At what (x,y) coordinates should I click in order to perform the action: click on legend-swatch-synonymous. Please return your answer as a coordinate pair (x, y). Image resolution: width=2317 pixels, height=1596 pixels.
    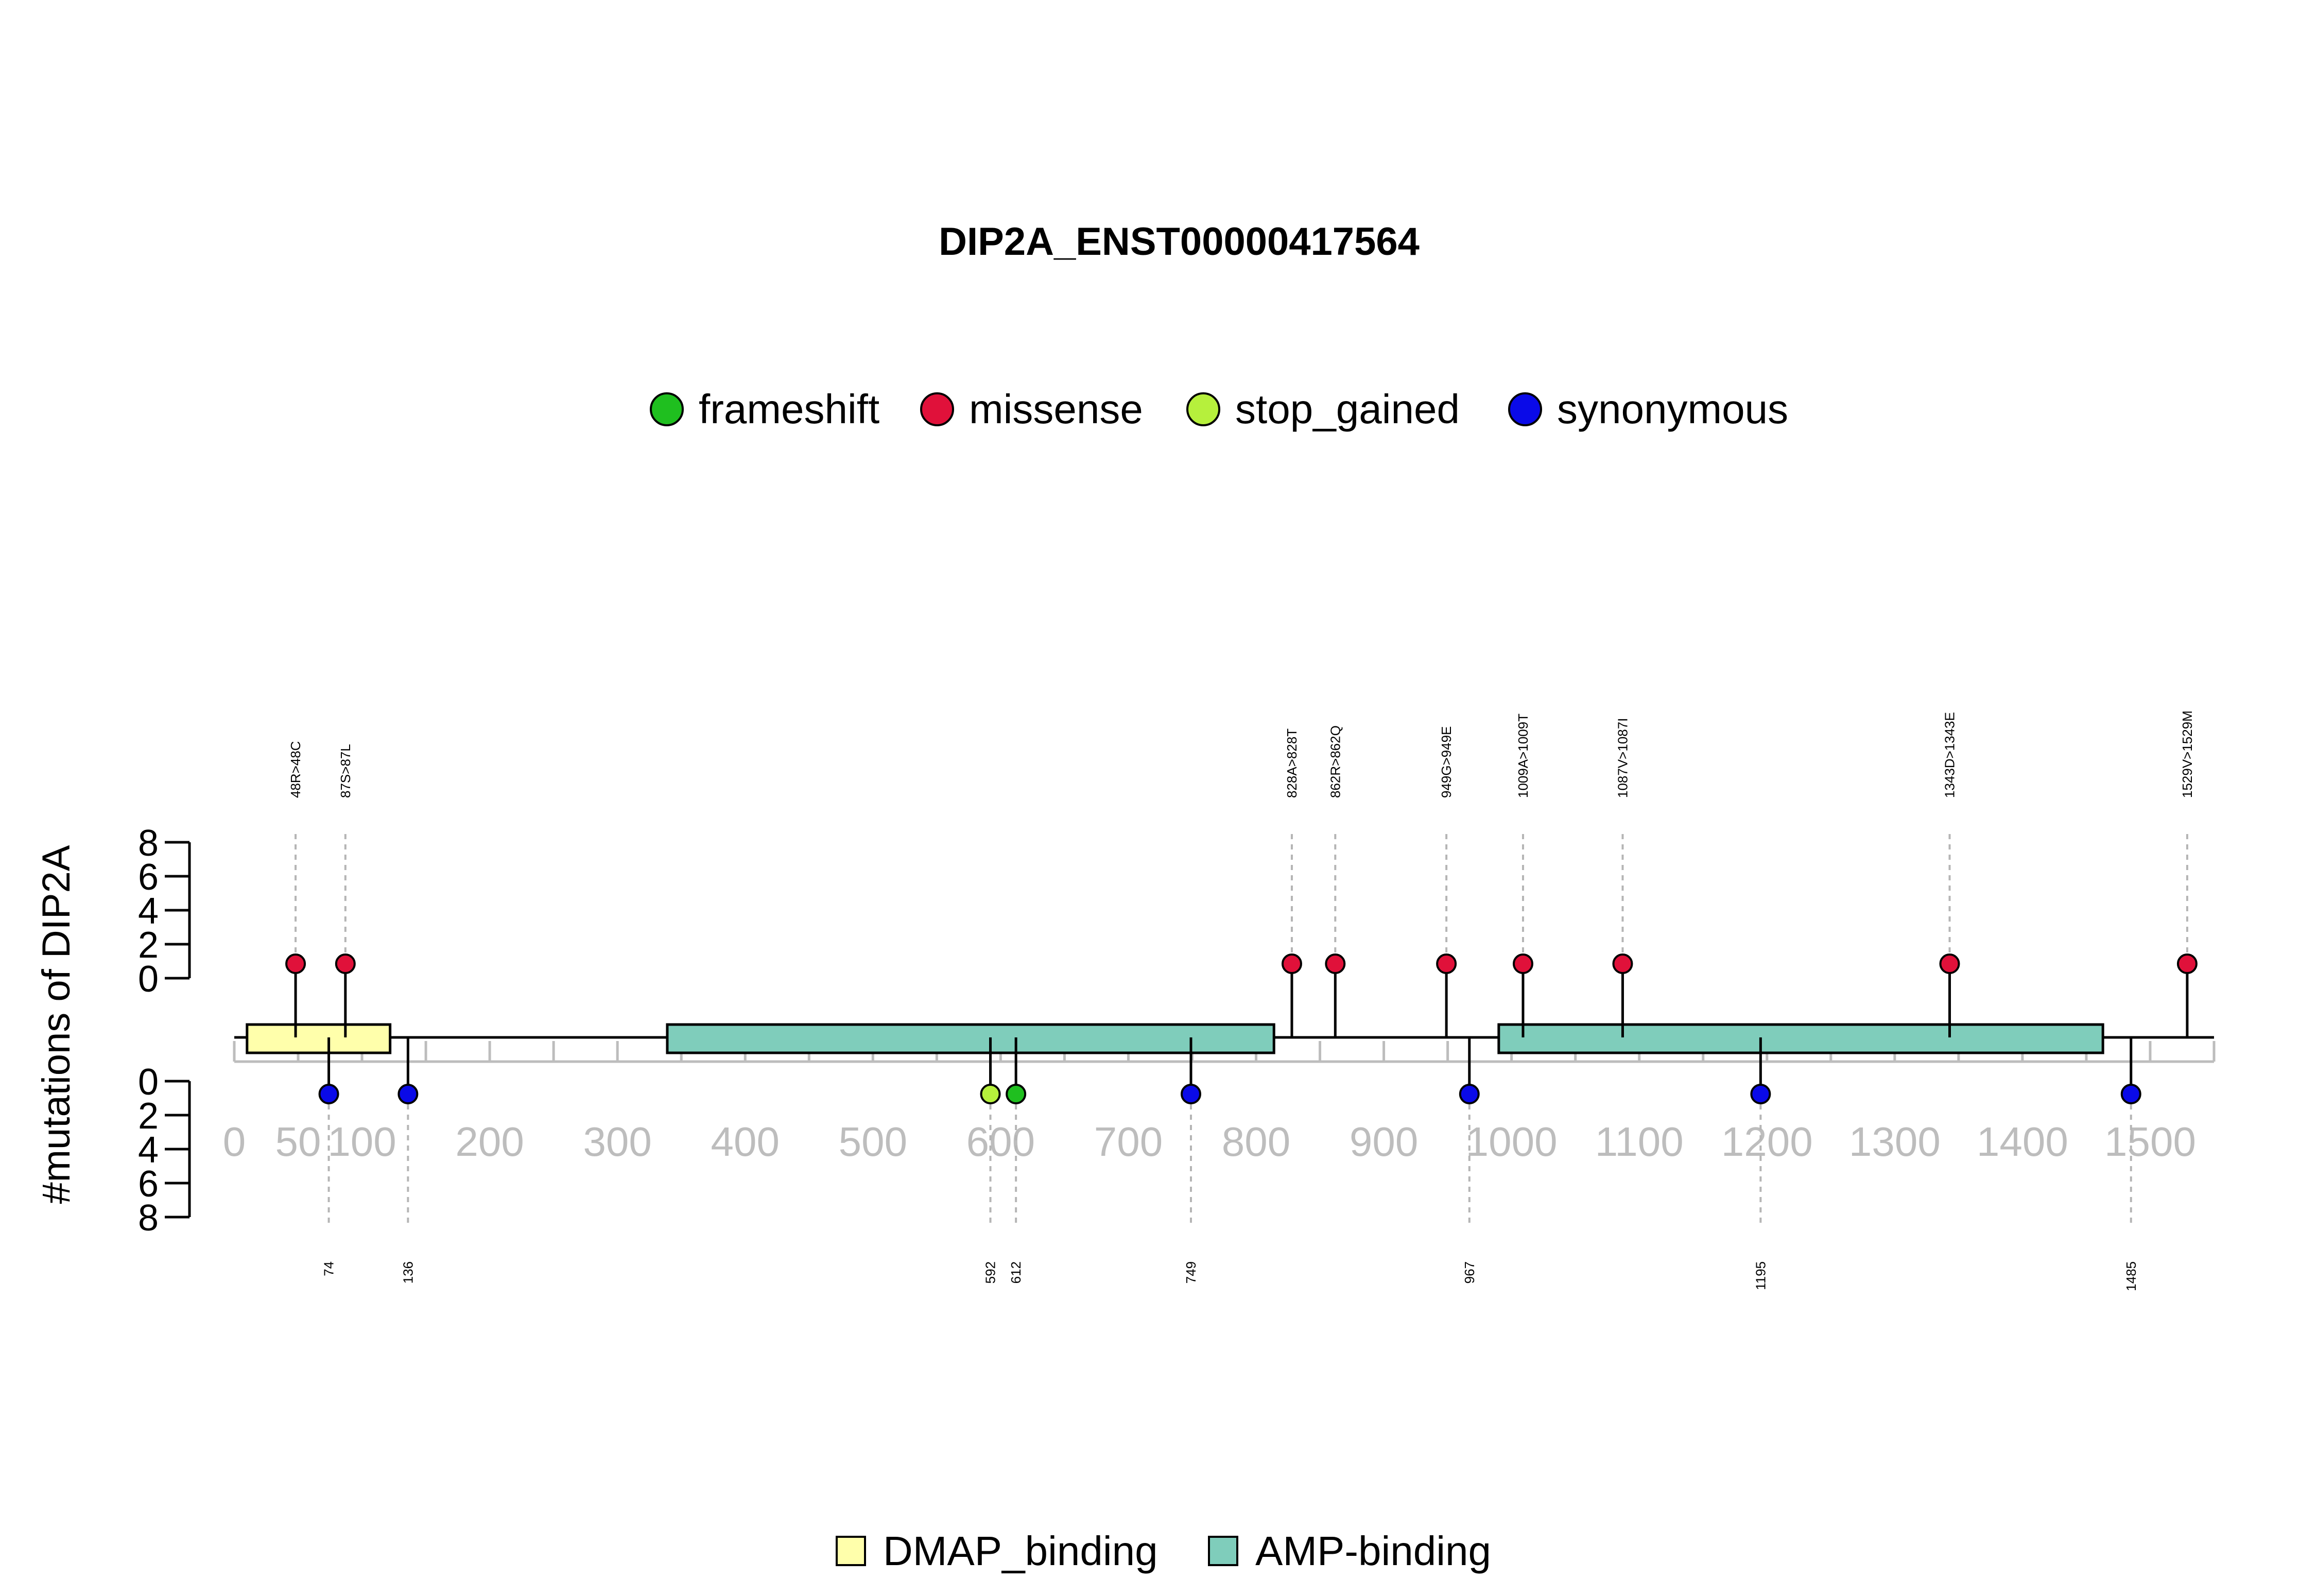
    Looking at the image, I should click on (1525, 409).